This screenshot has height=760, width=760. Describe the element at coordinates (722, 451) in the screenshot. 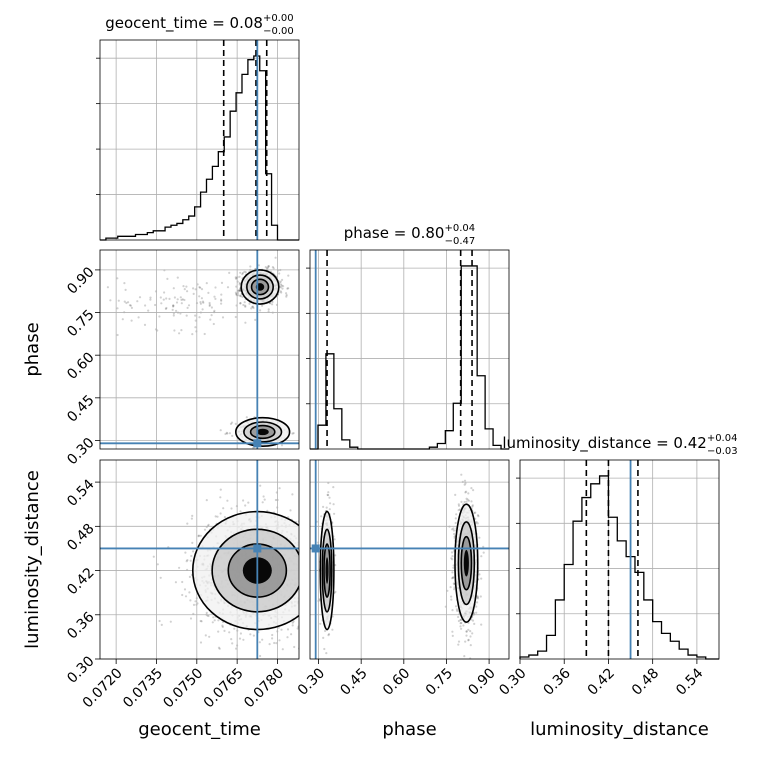

I see `title-minus: −0.03` at that location.